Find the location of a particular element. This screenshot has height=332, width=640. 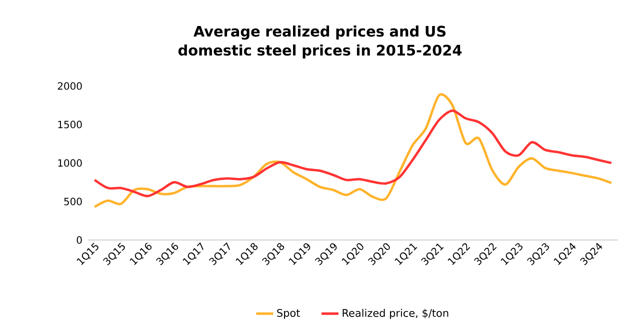

y-tick-label: 2000 is located at coordinates (70, 86).